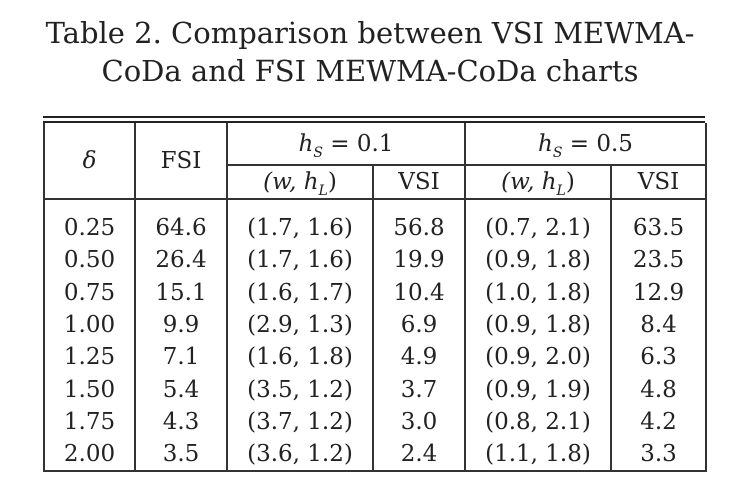 The height and width of the screenshot is (500, 740). What do you see at coordinates (181, 422) in the screenshot?
I see `cell-fsi: 4.3` at bounding box center [181, 422].